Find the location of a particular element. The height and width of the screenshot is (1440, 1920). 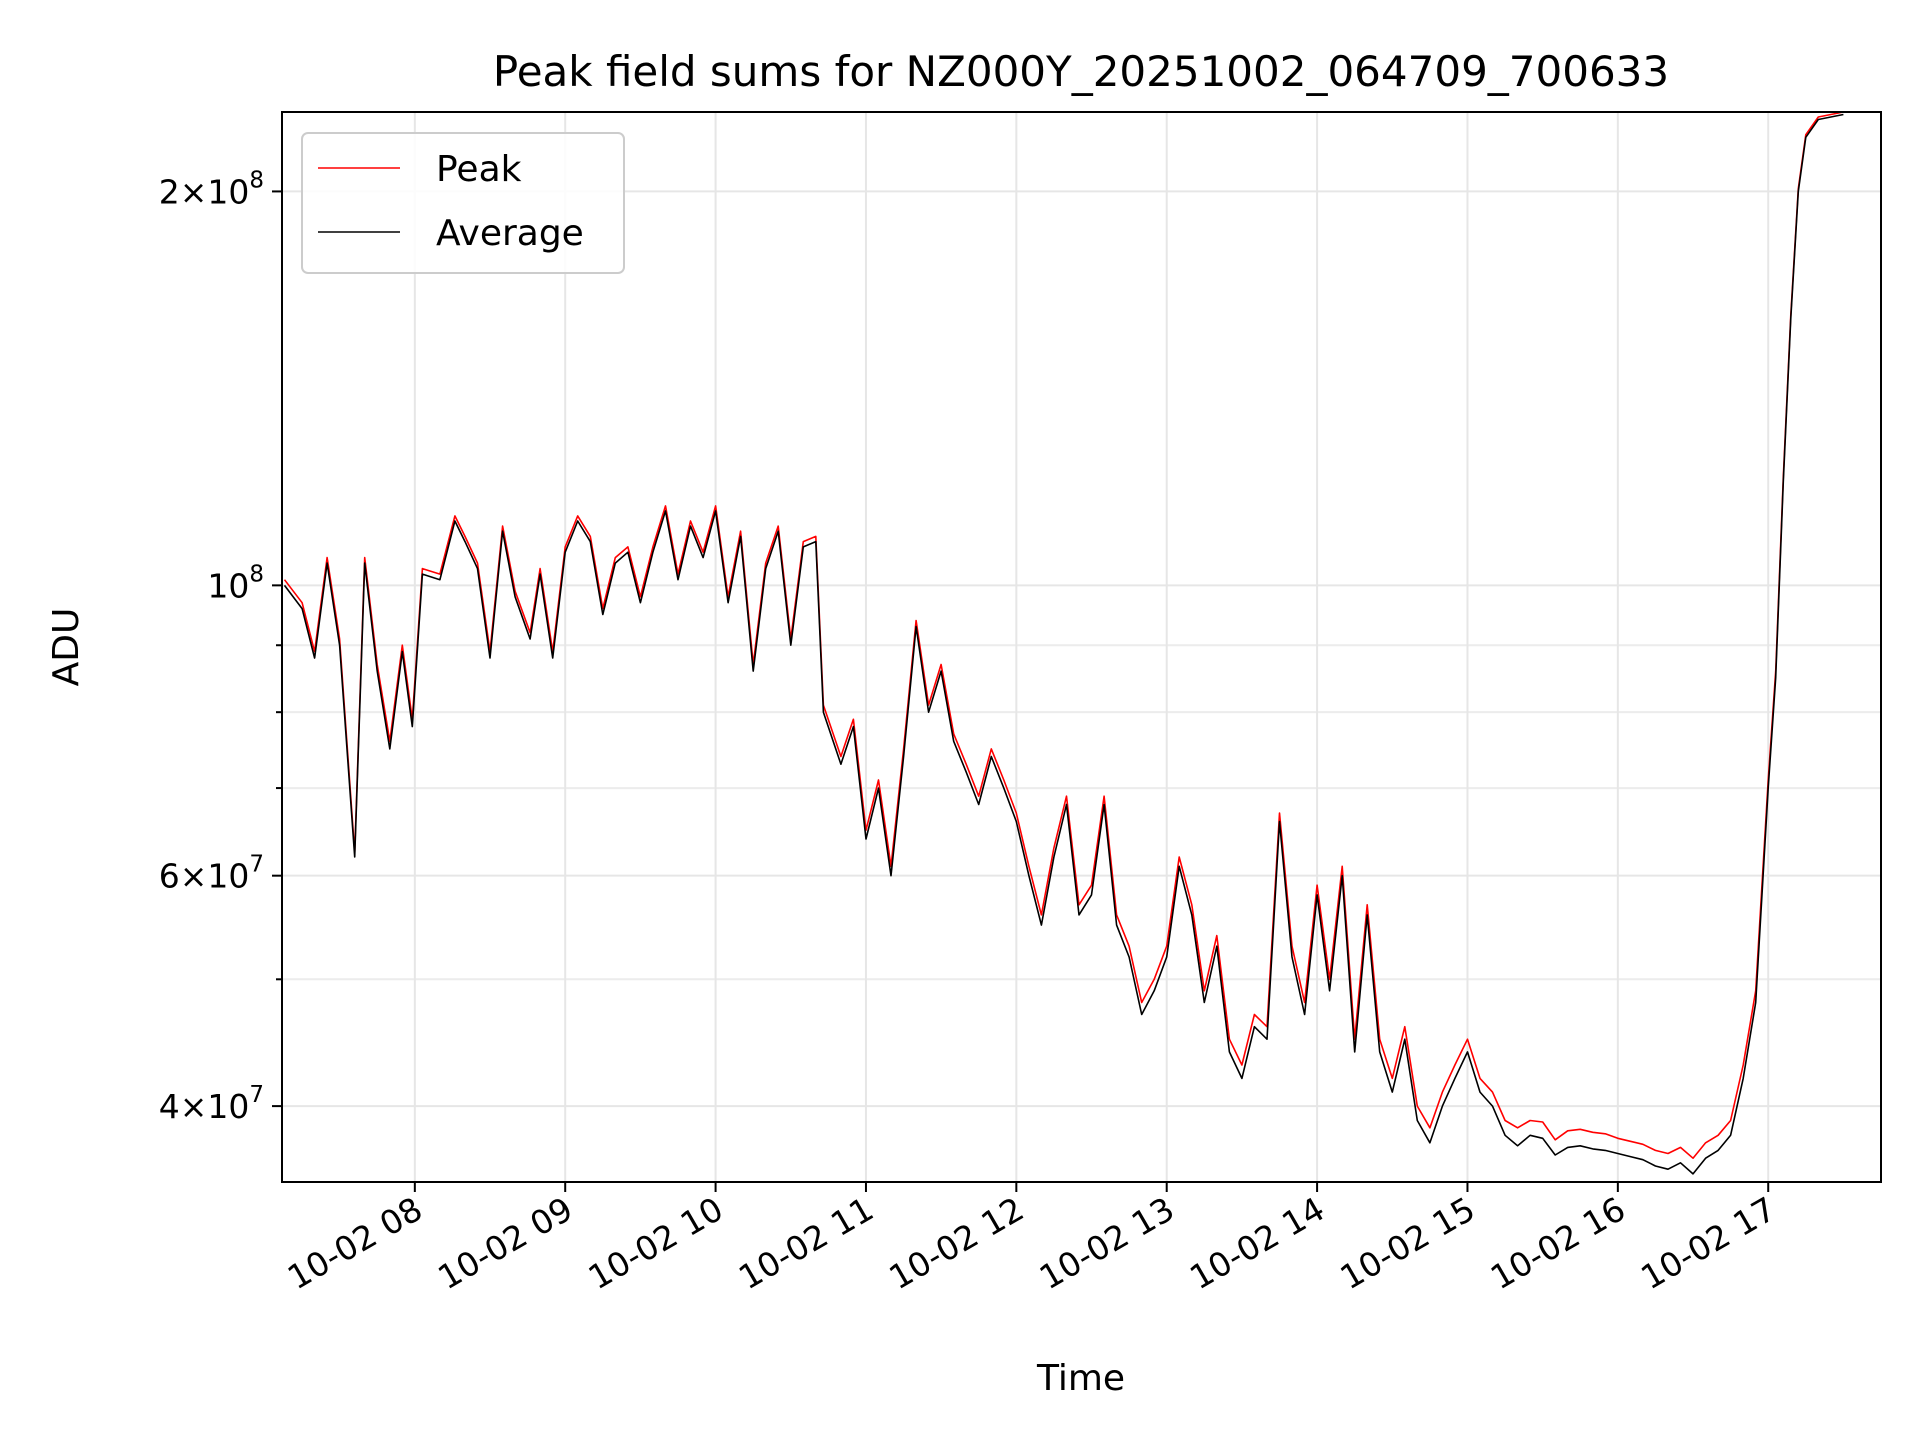

x-tick-label: 10-02 16 is located at coordinates (1558, 1243).